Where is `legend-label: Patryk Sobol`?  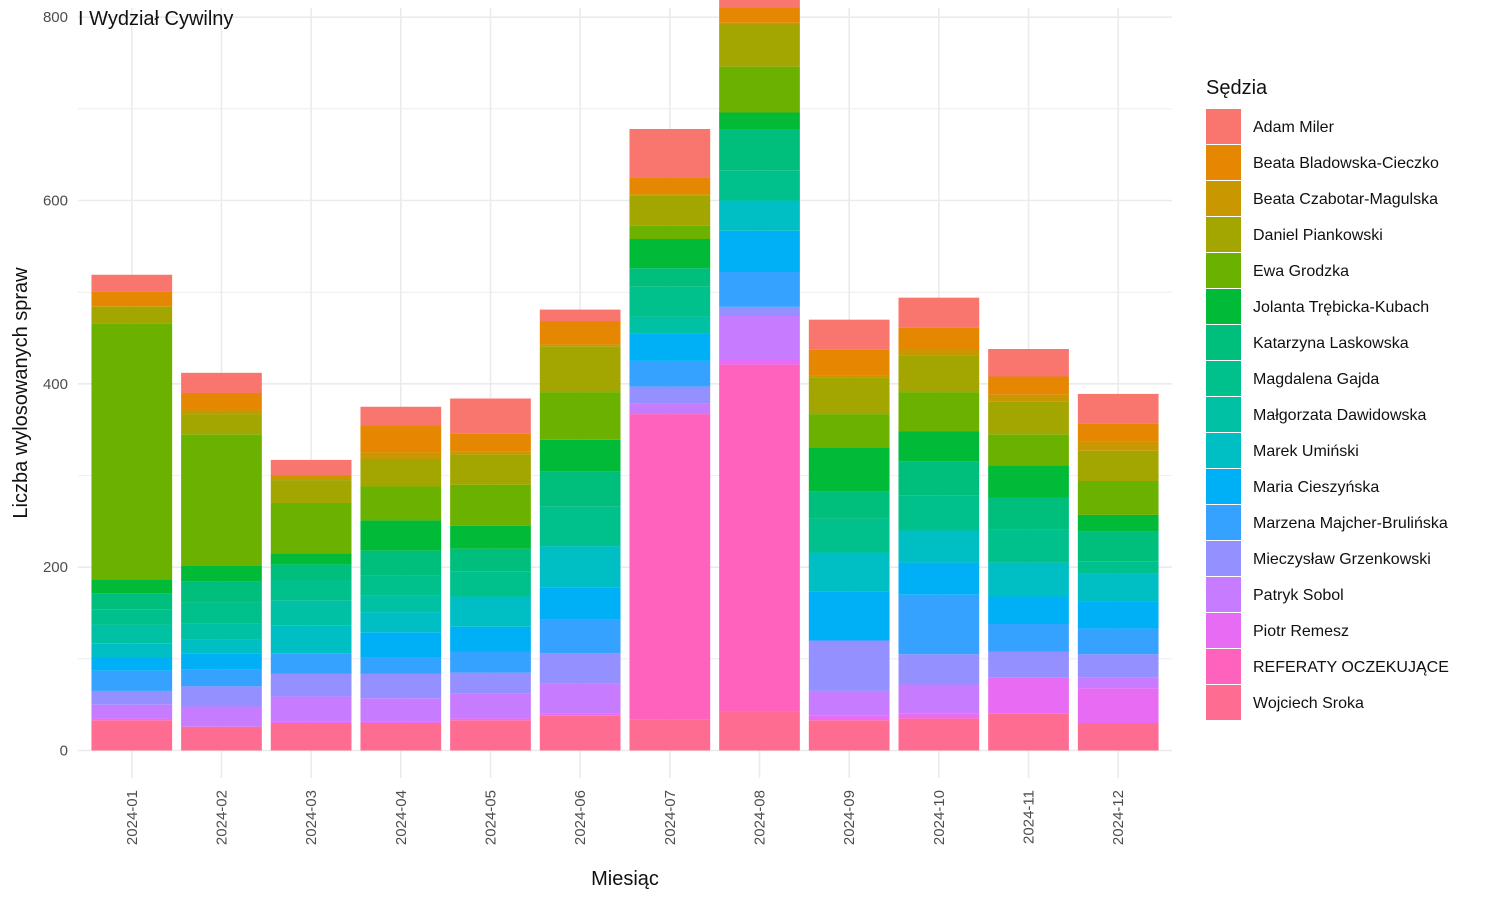 legend-label: Patryk Sobol is located at coordinates (1298, 595).